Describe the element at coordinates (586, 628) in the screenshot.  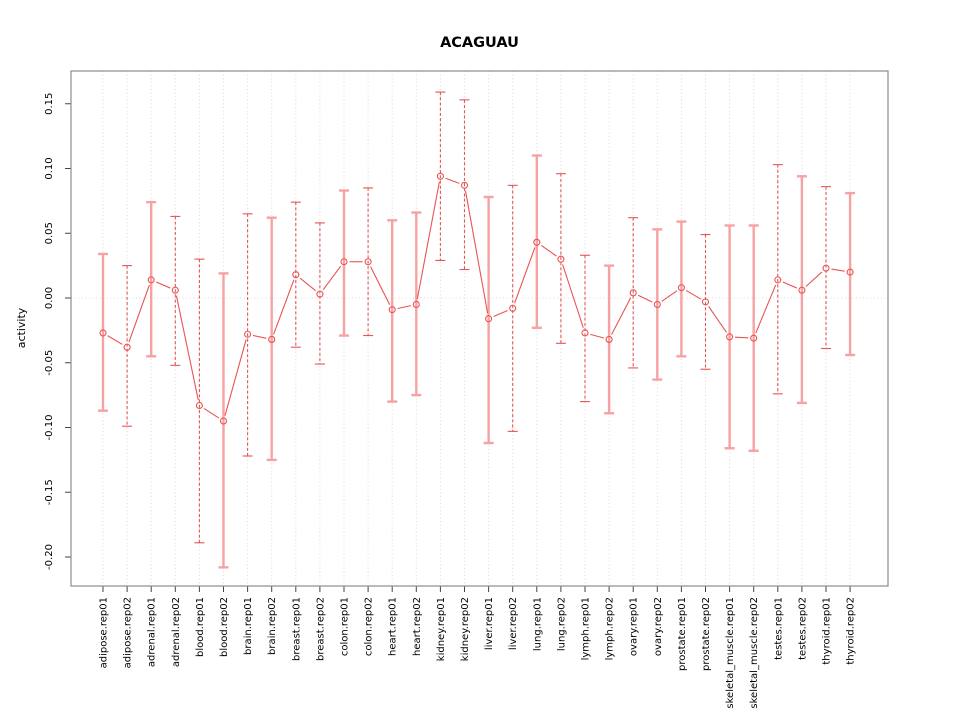
I see `x-tick-label: lymph.rep01` at that location.